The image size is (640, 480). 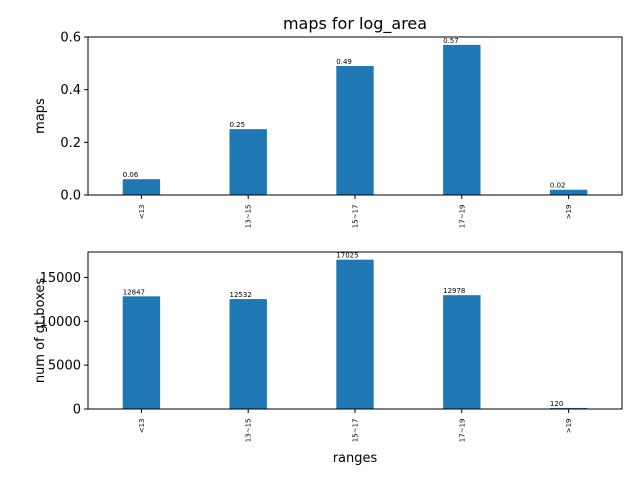 I want to click on data-label: 12978, so click(x=454, y=291).